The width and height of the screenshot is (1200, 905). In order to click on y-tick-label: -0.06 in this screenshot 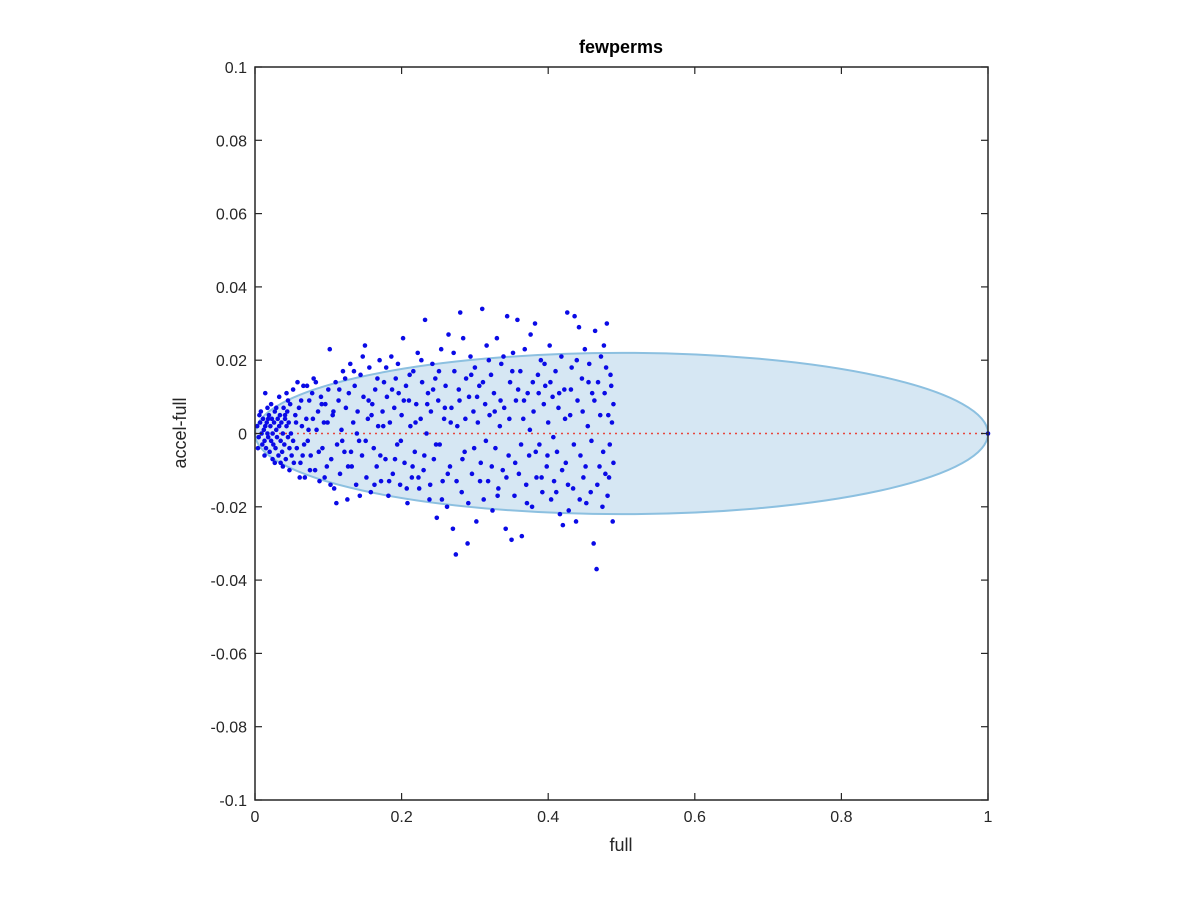, I will do `click(229, 654)`.